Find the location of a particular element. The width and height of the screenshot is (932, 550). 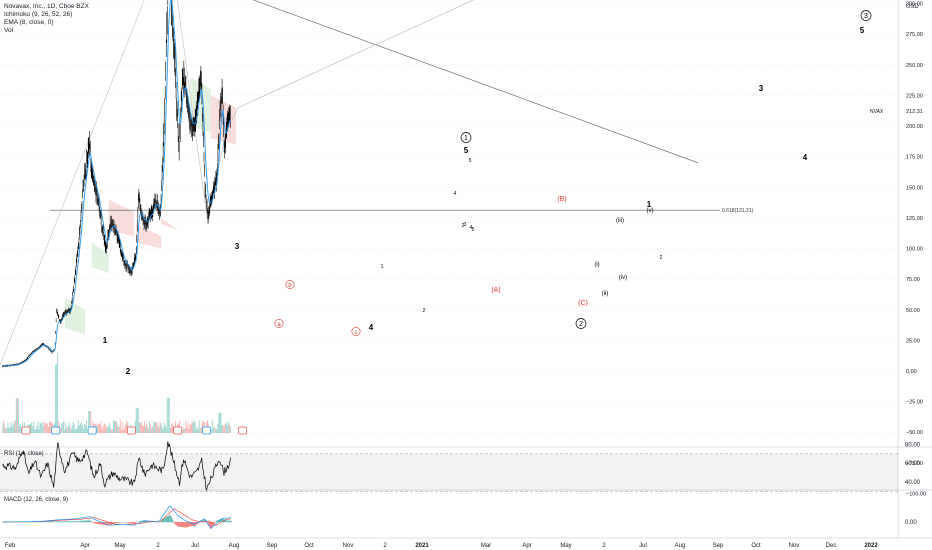

wave-label-red: a is located at coordinates (279, 325).